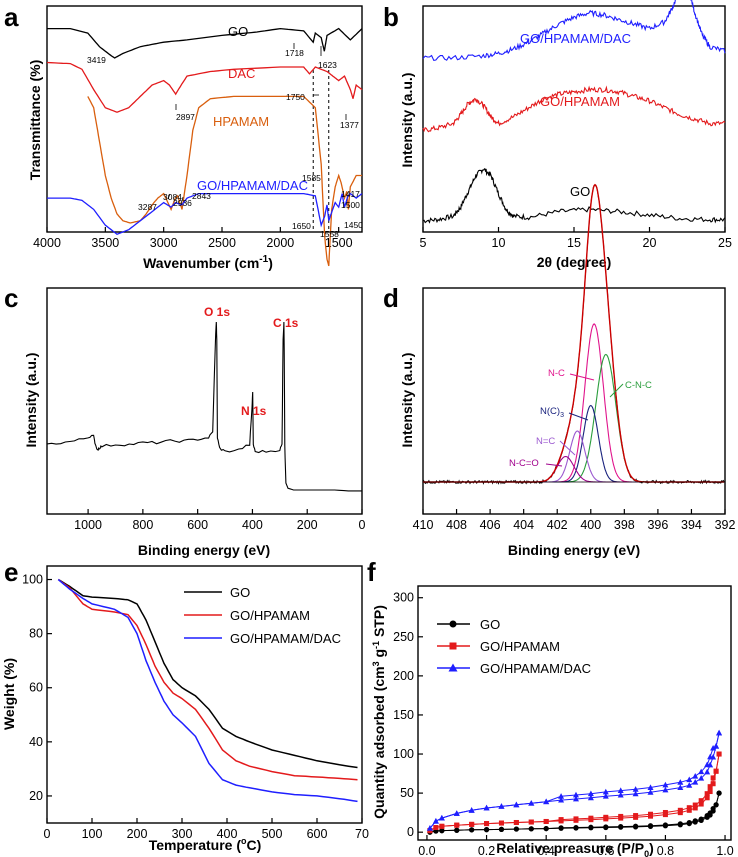 The image size is (738, 857). I want to click on b-xtick-label: 25, so click(725, 243).